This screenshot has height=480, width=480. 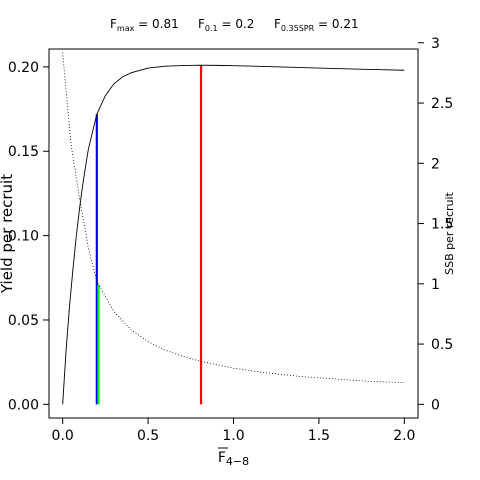 What do you see at coordinates (226, 25) in the screenshot?
I see `title-part-1: F0.1 = 0.2` at bounding box center [226, 25].